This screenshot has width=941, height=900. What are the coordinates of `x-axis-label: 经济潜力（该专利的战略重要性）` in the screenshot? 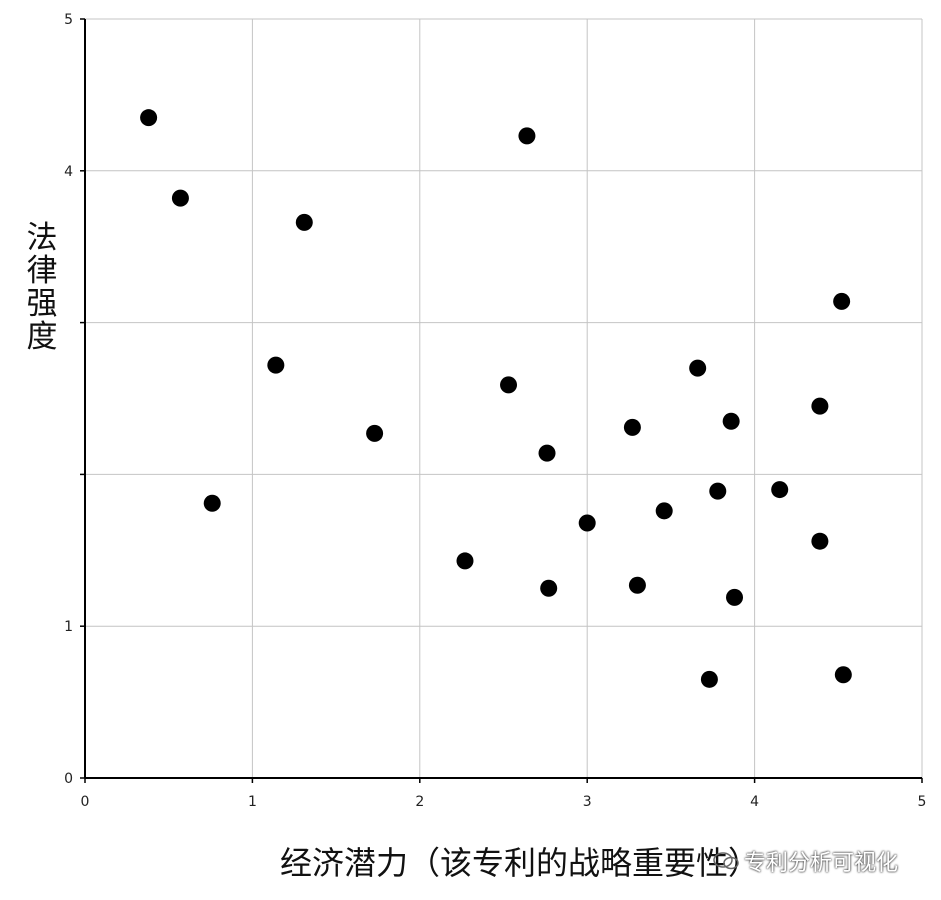 It's located at (520, 863).